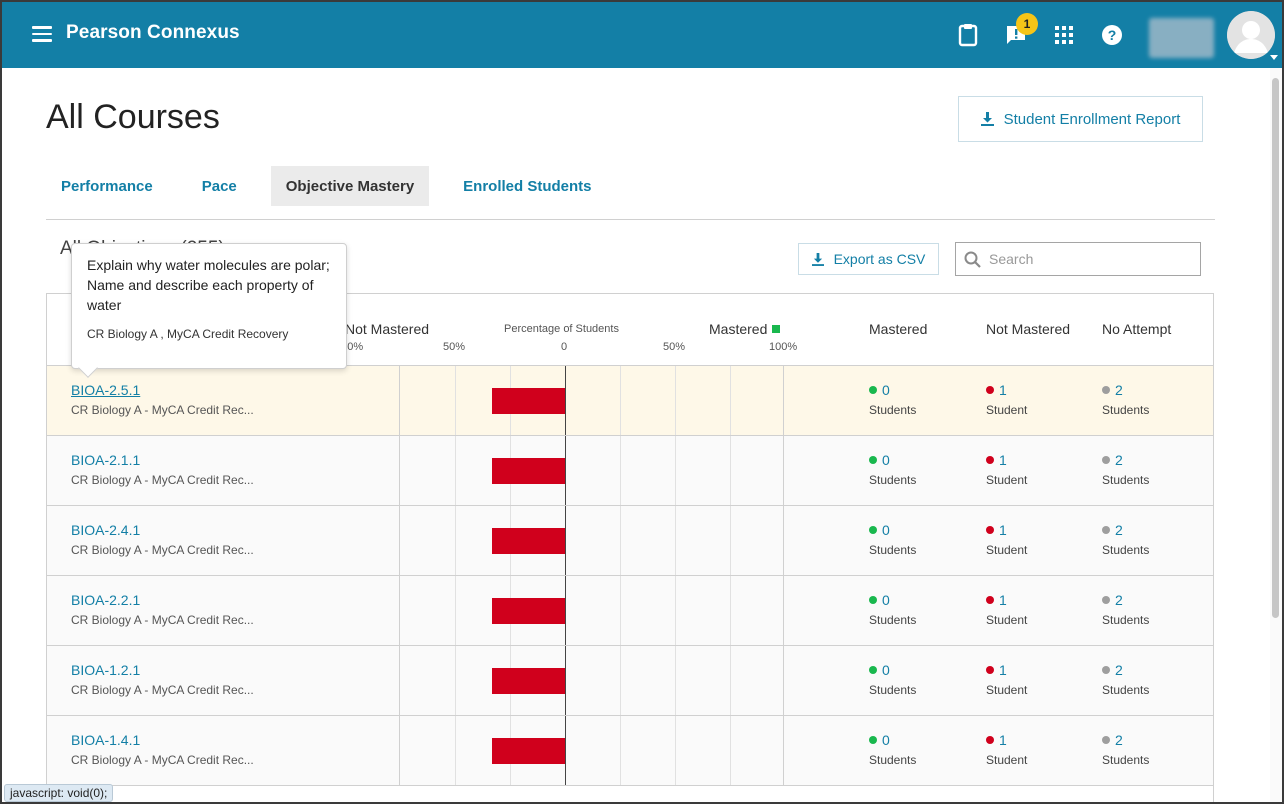  I want to click on objective-link: BIOA-2.2.1, so click(106, 600).